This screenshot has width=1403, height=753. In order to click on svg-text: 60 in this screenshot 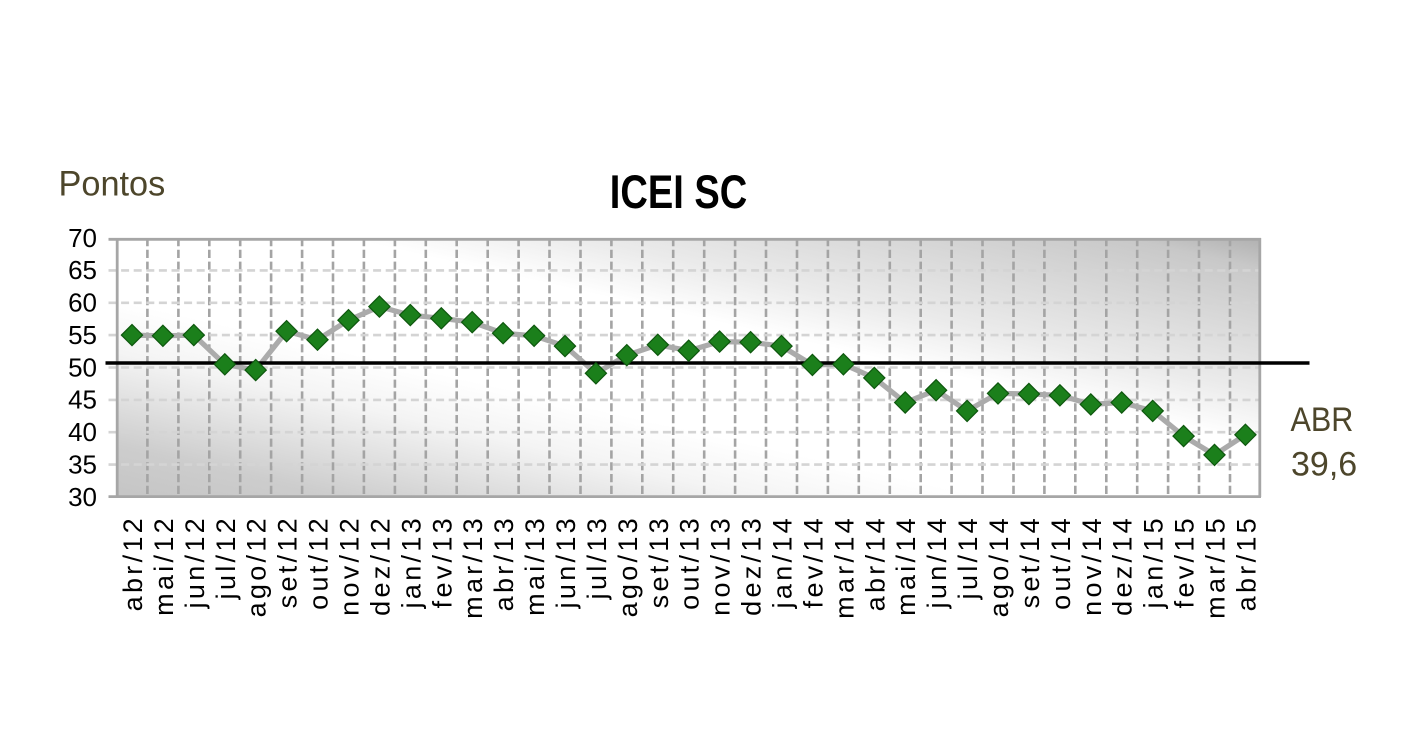, I will do `click(82, 303)`.